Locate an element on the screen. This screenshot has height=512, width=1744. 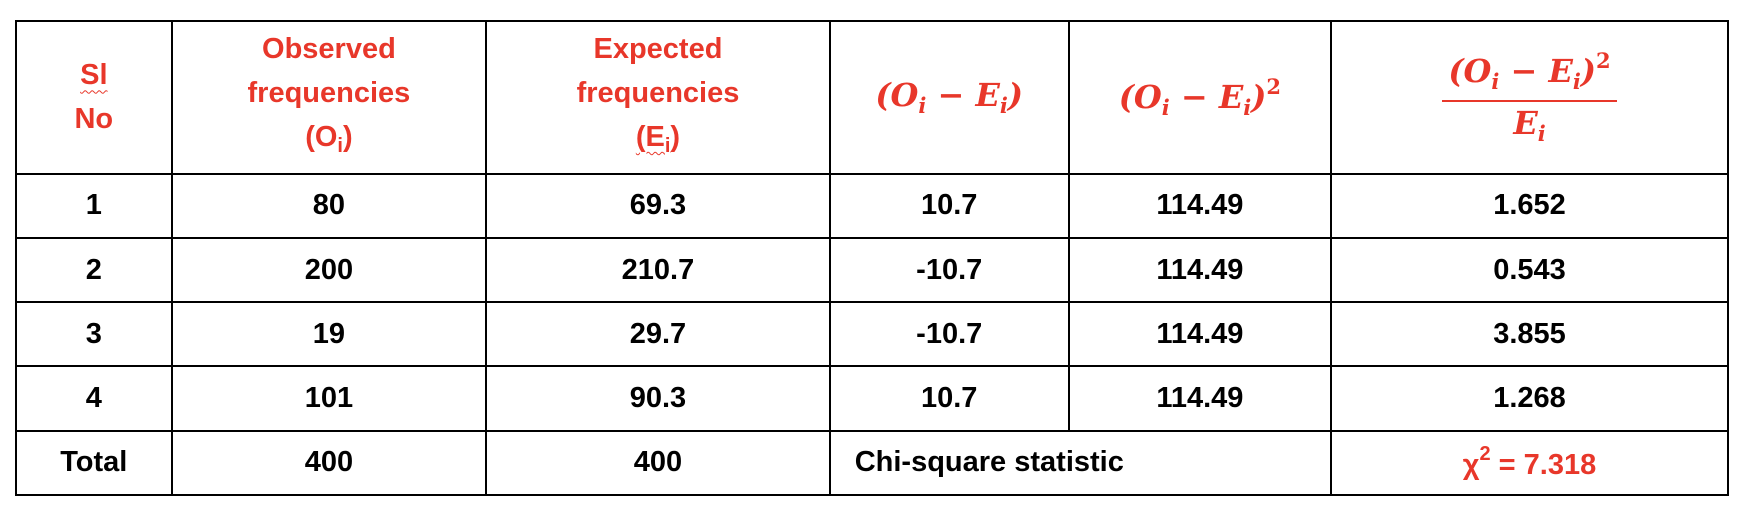
cell-ratio: 0.543 is located at coordinates (1529, 270).